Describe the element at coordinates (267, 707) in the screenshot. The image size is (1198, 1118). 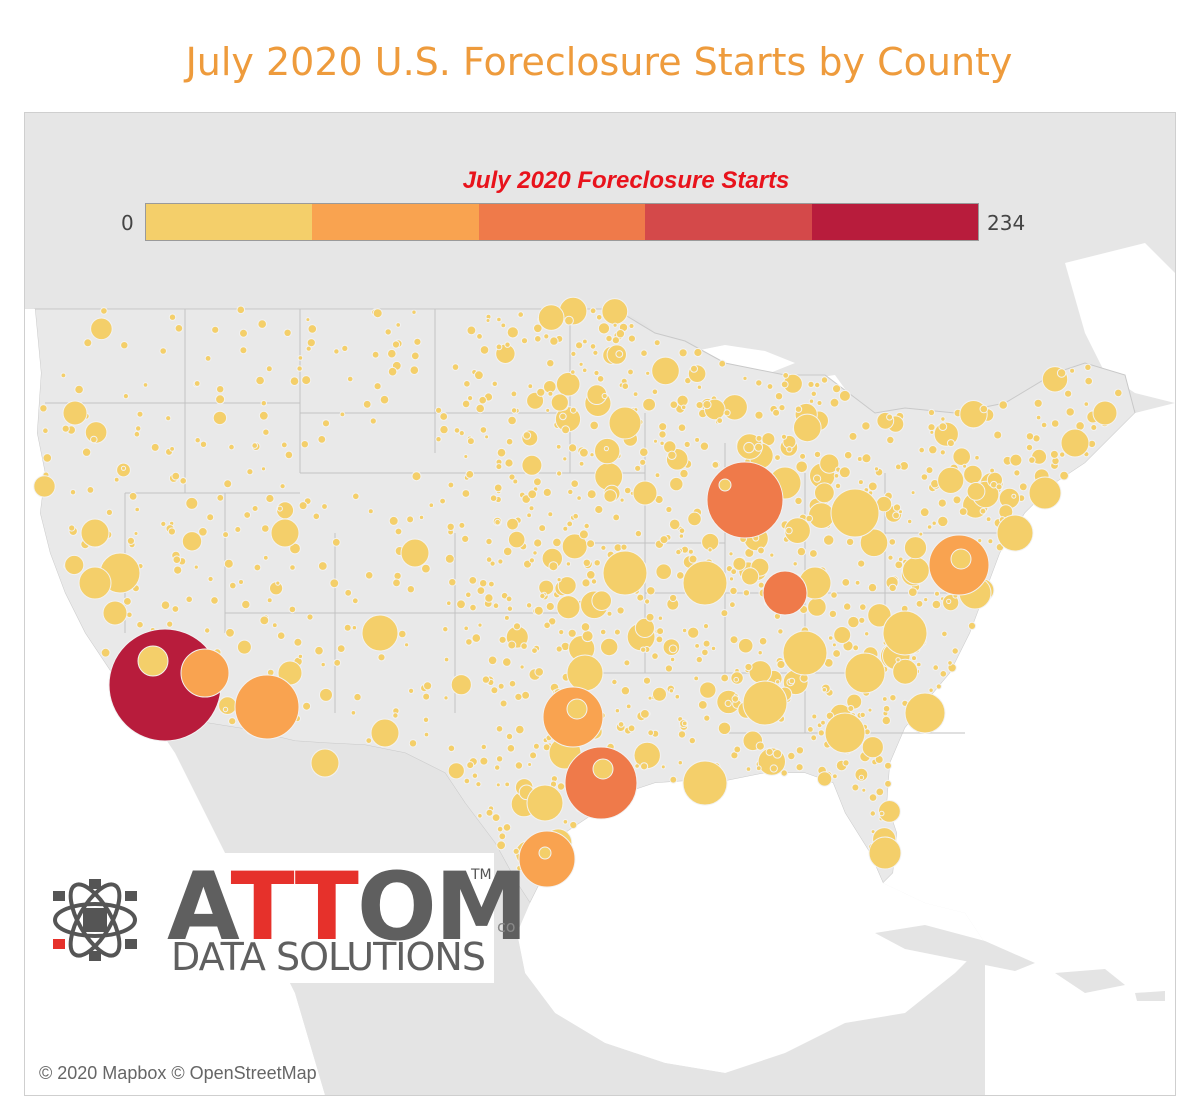
I see `major-county-marker` at that location.